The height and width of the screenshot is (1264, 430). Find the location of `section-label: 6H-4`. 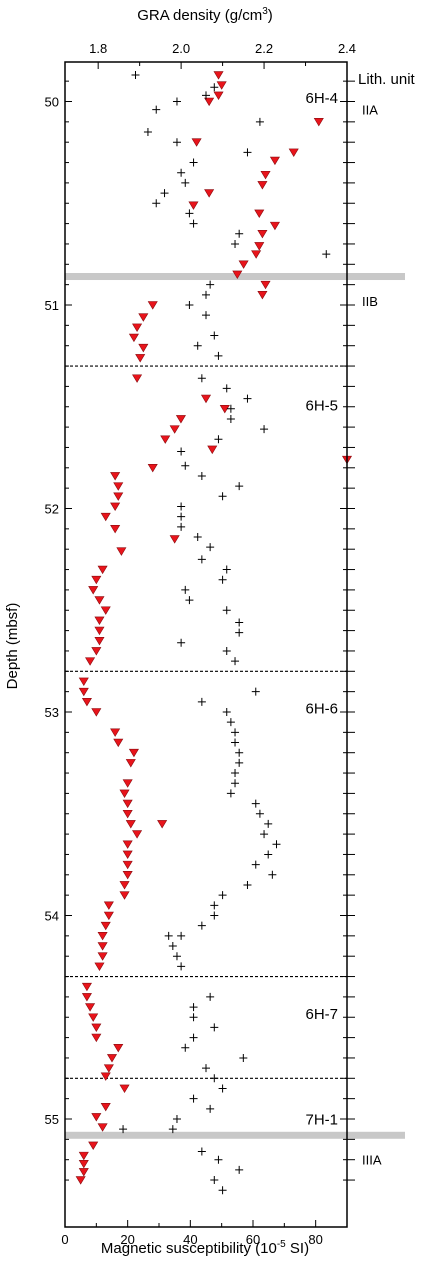

section-label: 6H-4 is located at coordinates (321, 98).